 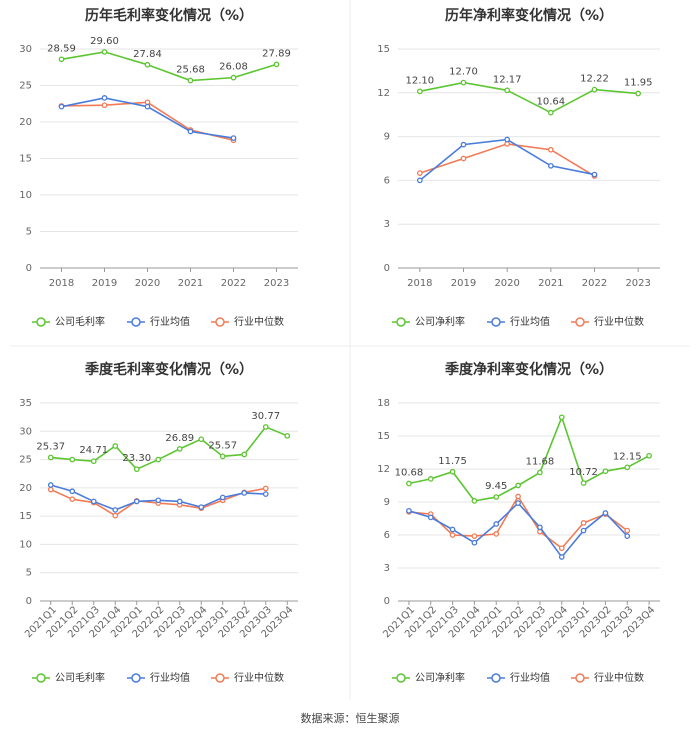 What do you see at coordinates (540, 462) in the screenshot?
I see `data-label: 11.68` at bounding box center [540, 462].